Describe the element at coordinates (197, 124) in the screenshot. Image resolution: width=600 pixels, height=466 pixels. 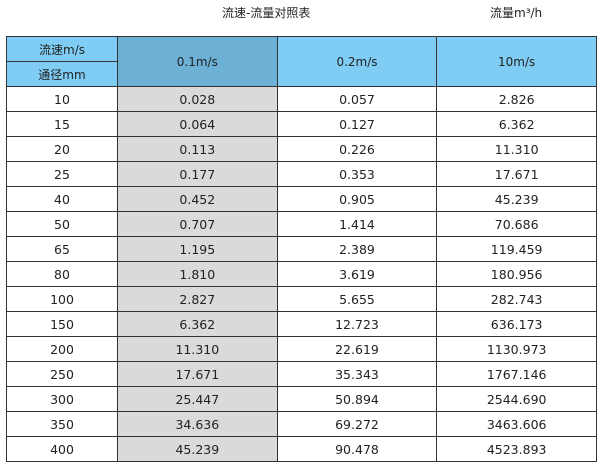
I see `flow-cell: 0.064` at that location.